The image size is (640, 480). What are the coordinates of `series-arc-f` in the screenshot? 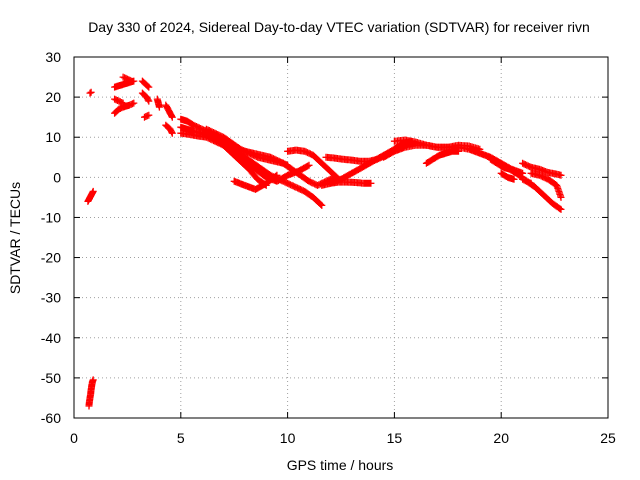 It's located at (145, 97).